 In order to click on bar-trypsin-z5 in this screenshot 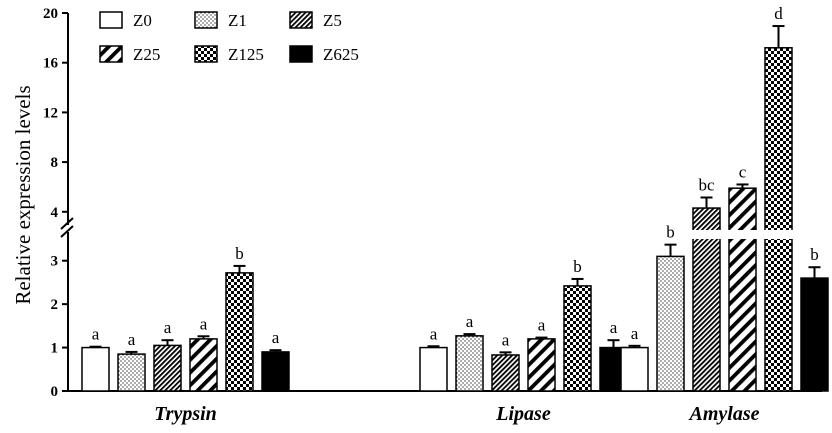, I will do `click(167, 368)`.